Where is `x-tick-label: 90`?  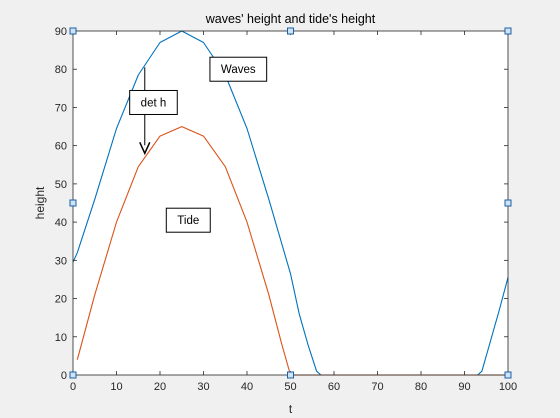 x-tick-label: 90 is located at coordinates (464, 387).